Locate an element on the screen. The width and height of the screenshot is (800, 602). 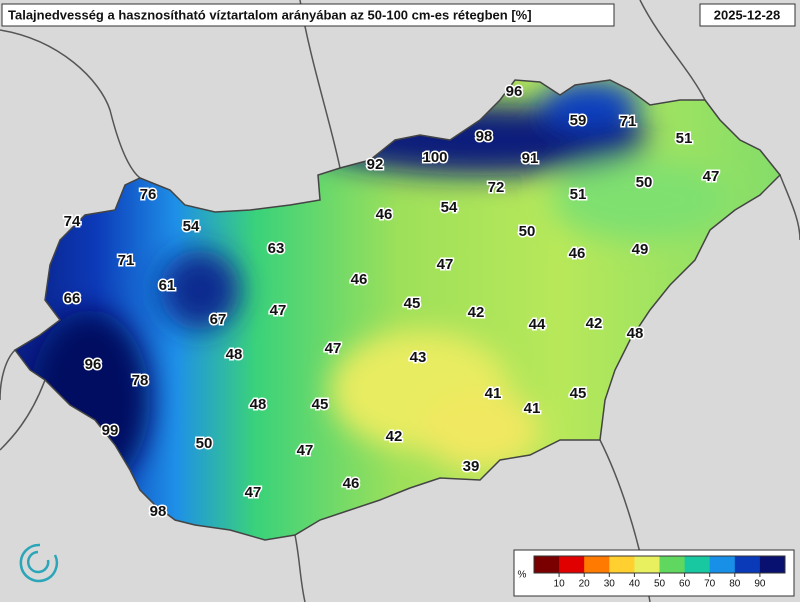
legend-unit: % is located at coordinates (522, 575).